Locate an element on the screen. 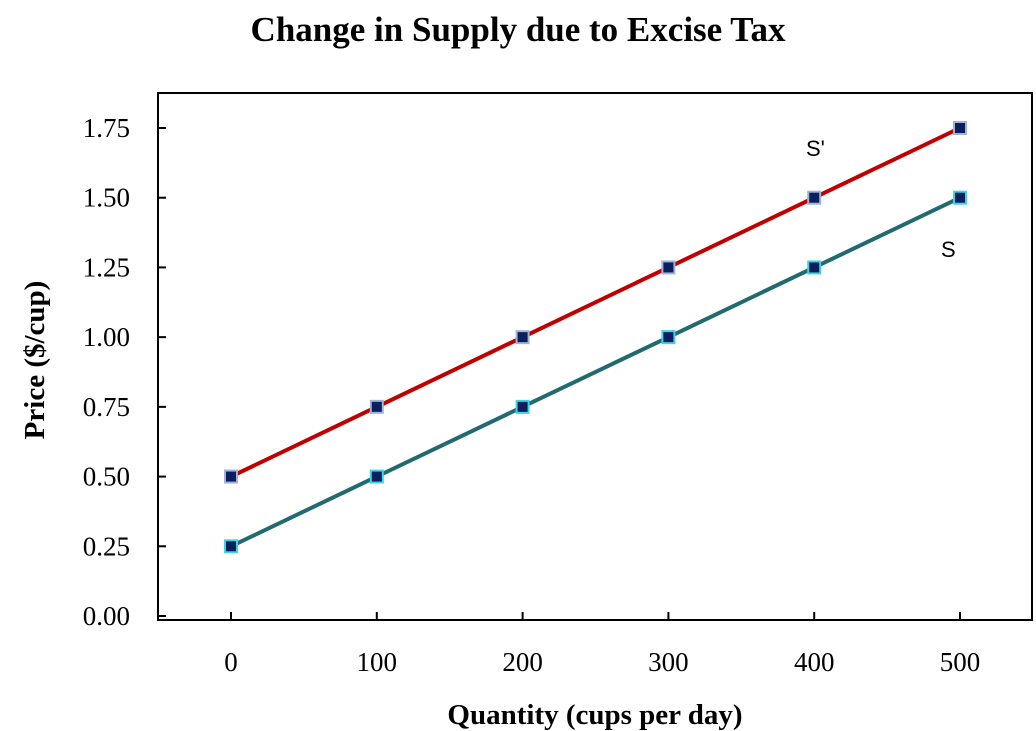 The width and height of the screenshot is (1036, 731). x-tick-label: 100 is located at coordinates (377, 662).